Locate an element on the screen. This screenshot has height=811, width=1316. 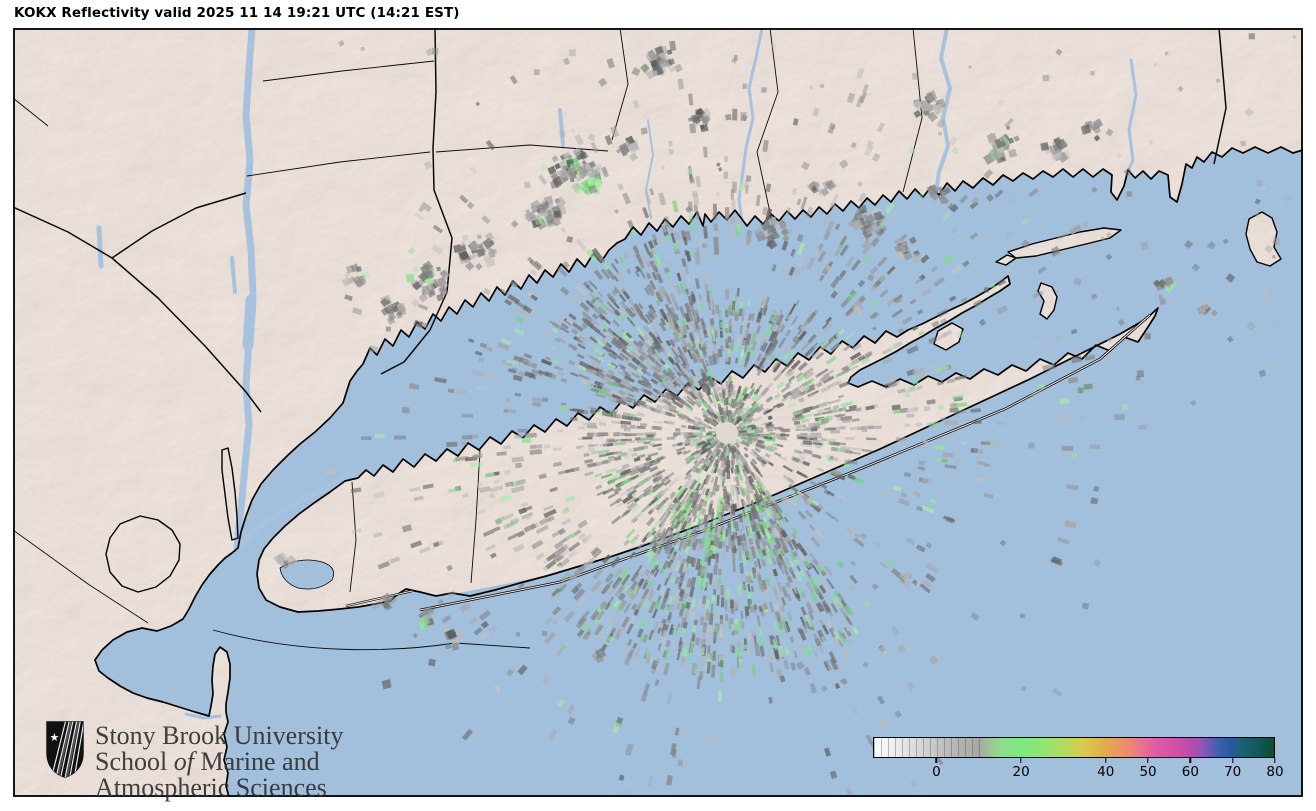
branding-line3: Atmospheric Sciences is located at coordinates (211, 787).